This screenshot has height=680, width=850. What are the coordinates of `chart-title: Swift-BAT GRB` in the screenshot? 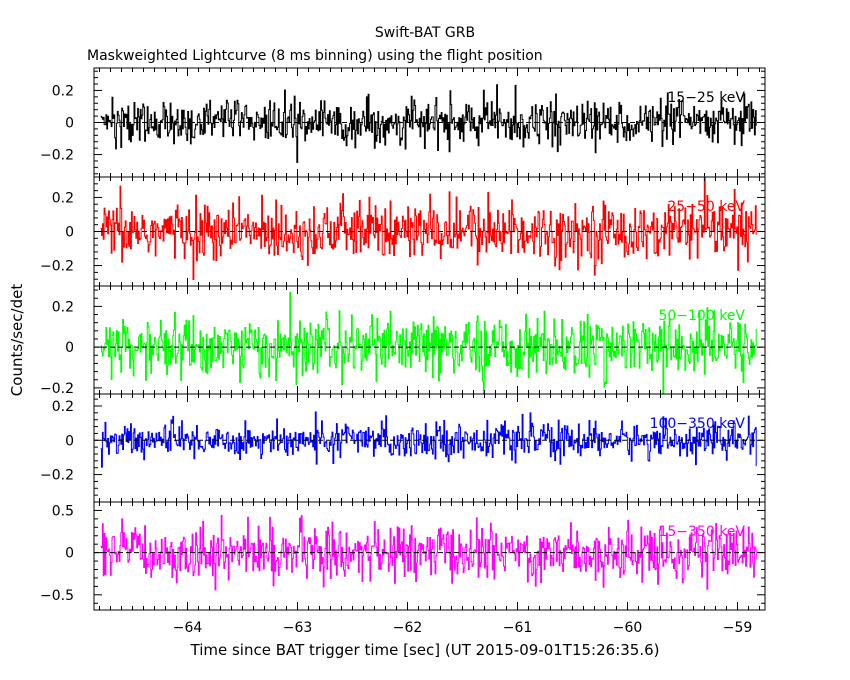 It's located at (425, 33).